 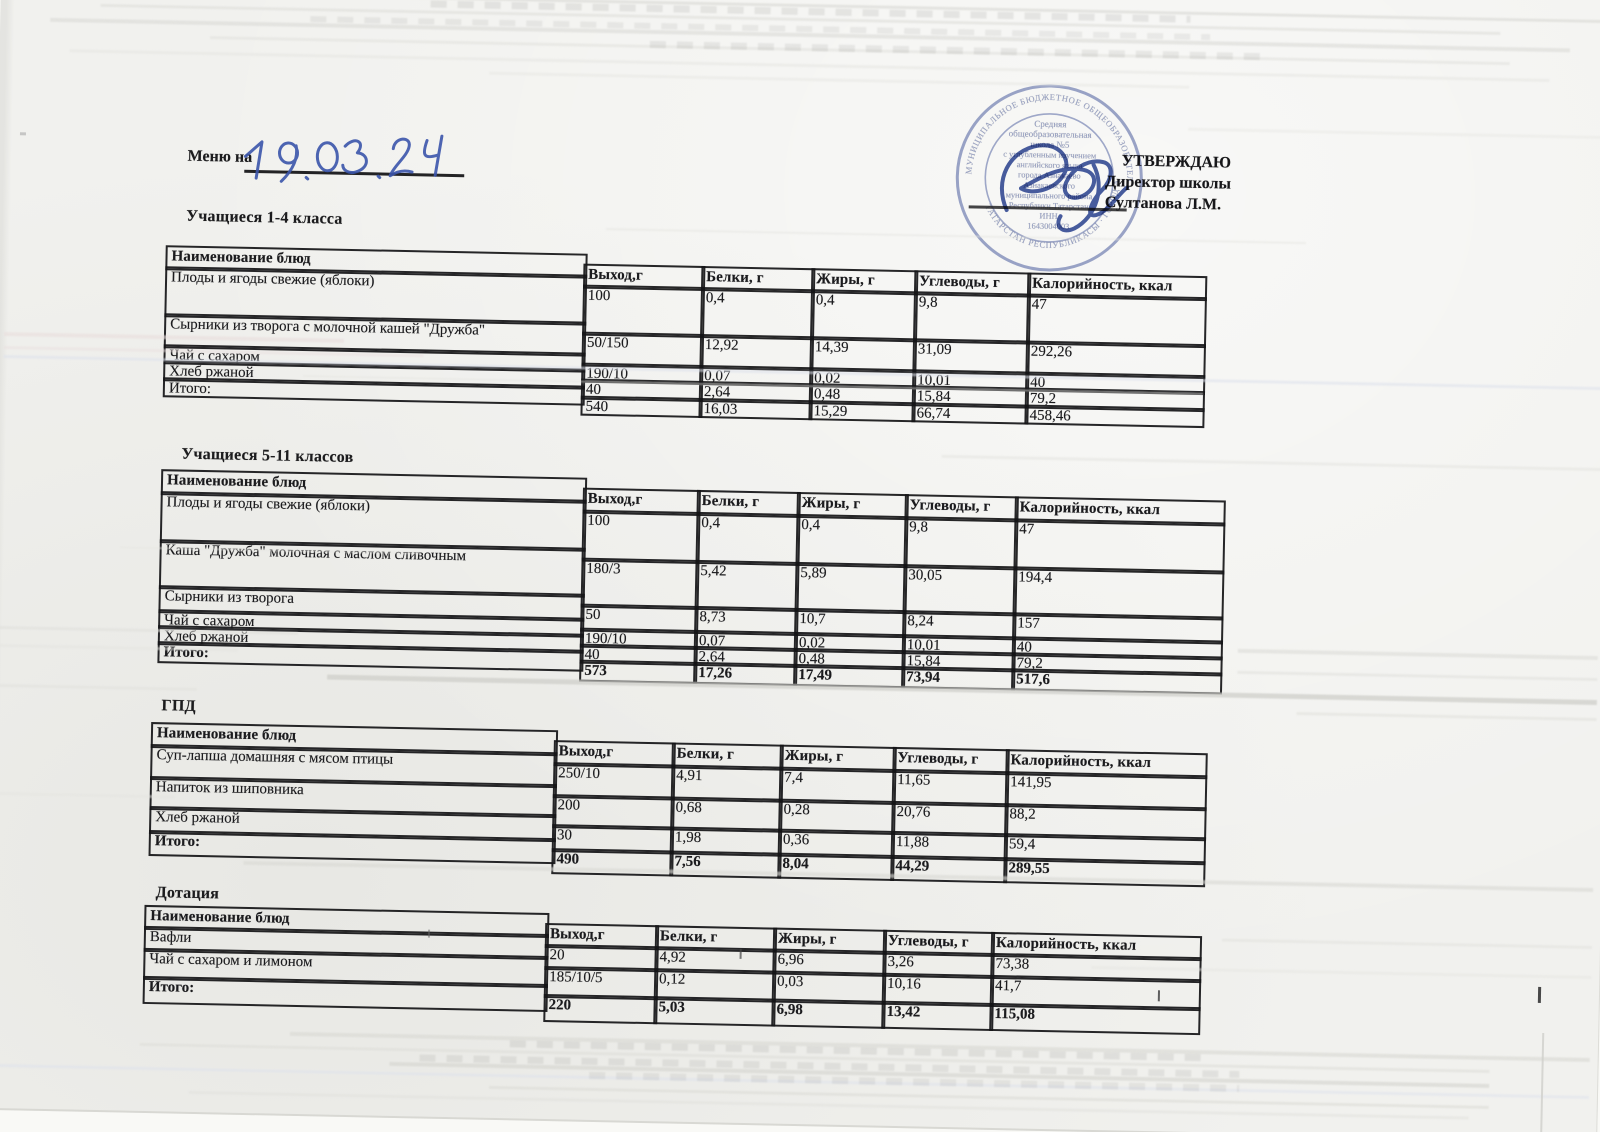 What do you see at coordinates (745, 673) in the screenshot?
I see `nutrition-value-cell: 17,26` at bounding box center [745, 673].